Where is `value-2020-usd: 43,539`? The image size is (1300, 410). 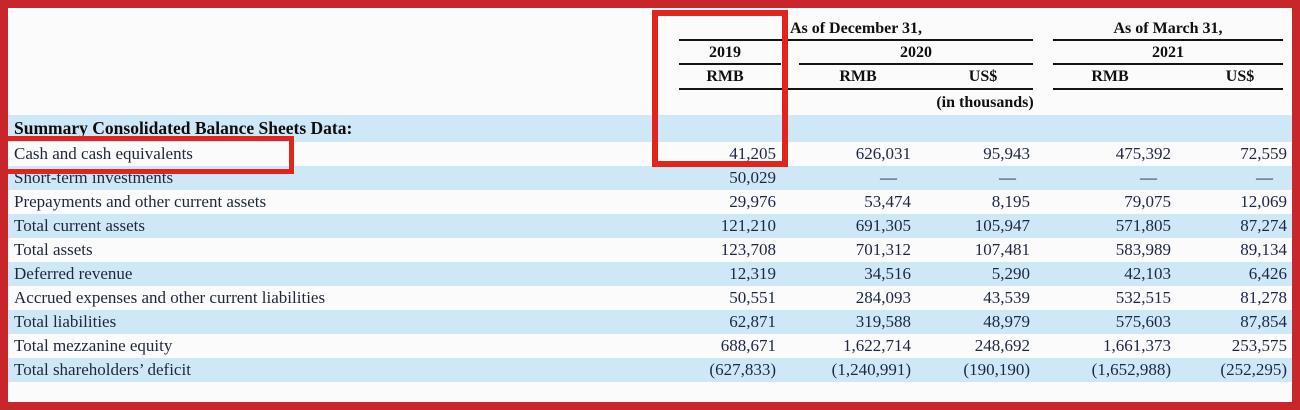
value-2020-usd: 43,539 is located at coordinates (1006, 297).